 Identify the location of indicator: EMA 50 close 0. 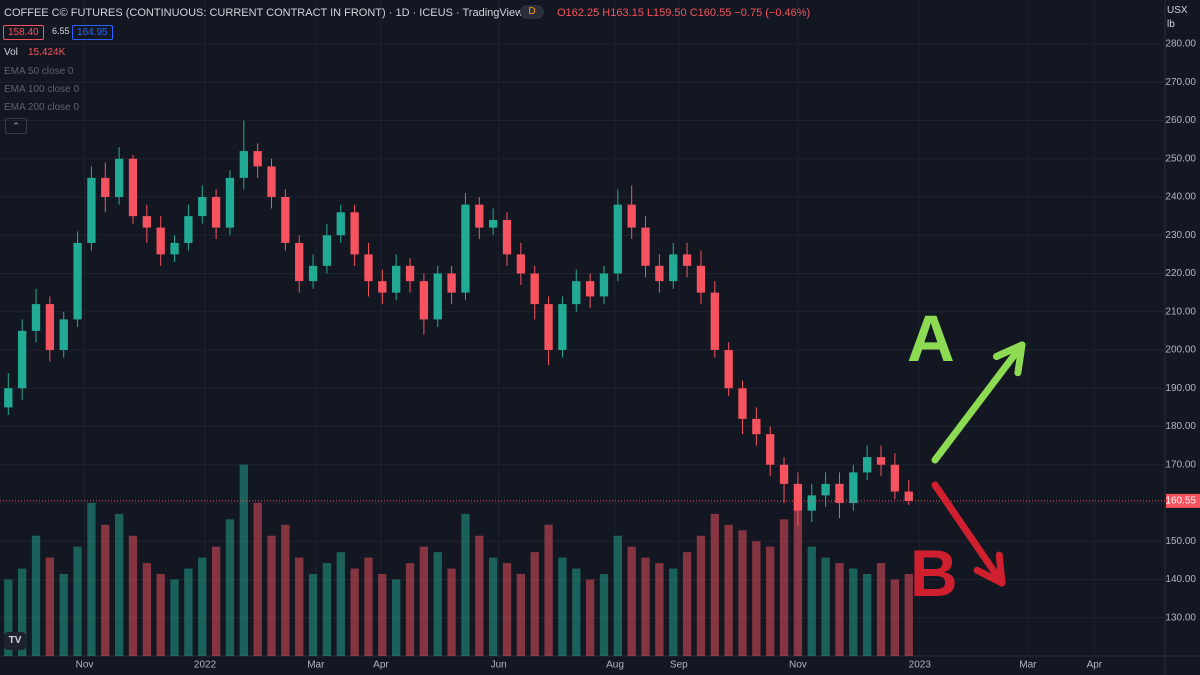
(39, 71).